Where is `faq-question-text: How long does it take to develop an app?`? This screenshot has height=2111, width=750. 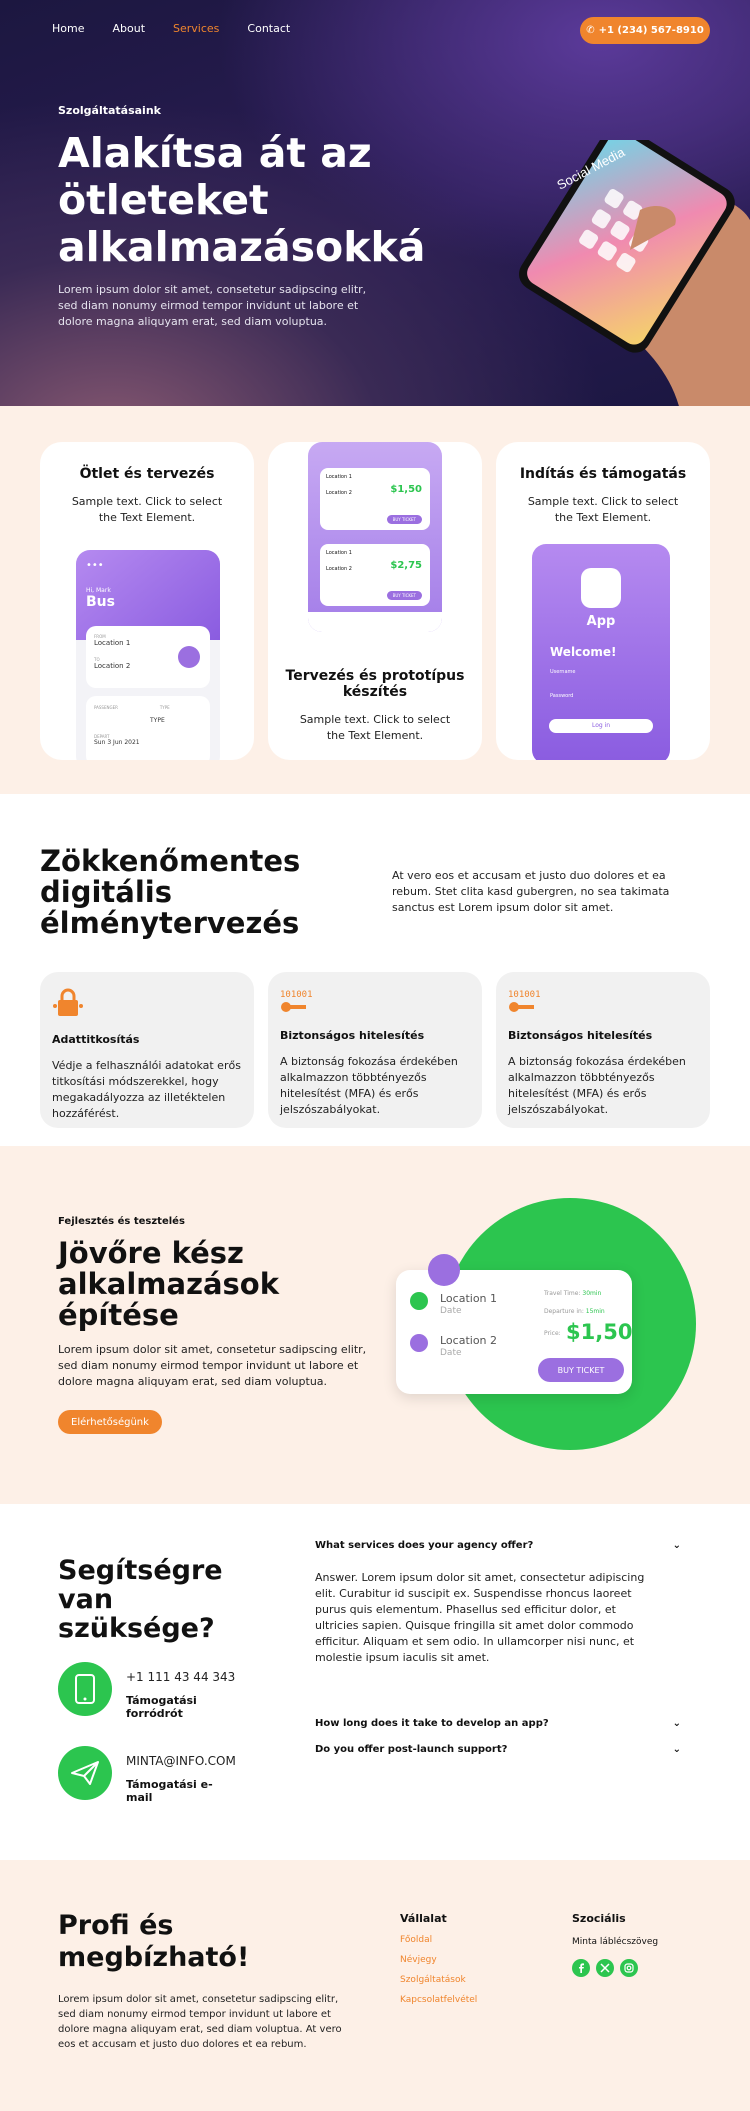 faq-question-text: How long does it take to develop an app? is located at coordinates (432, 1723).